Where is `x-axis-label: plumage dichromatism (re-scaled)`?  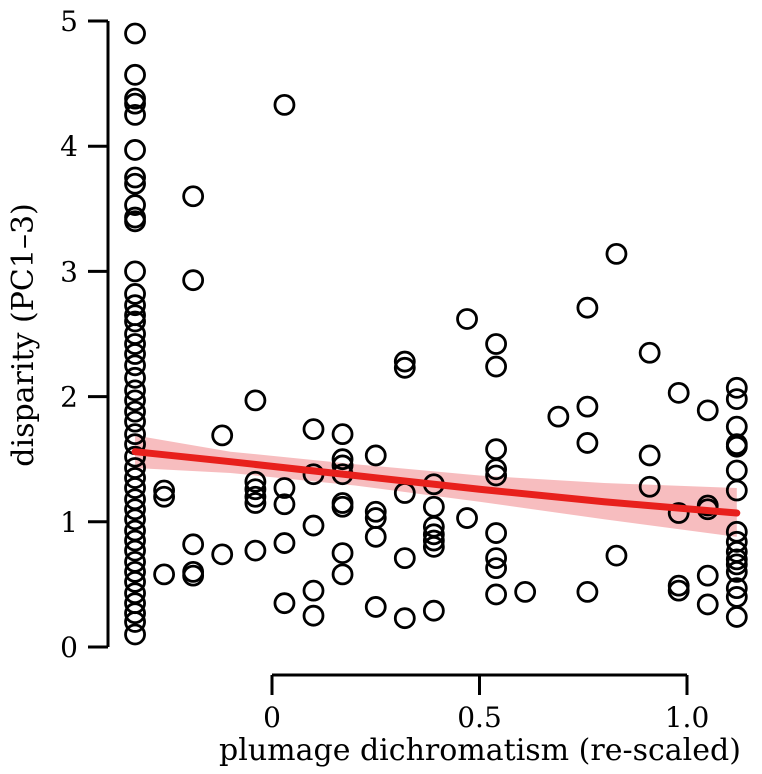
x-axis-label: plumage dichromatism (re-scaled) is located at coordinates (480, 750).